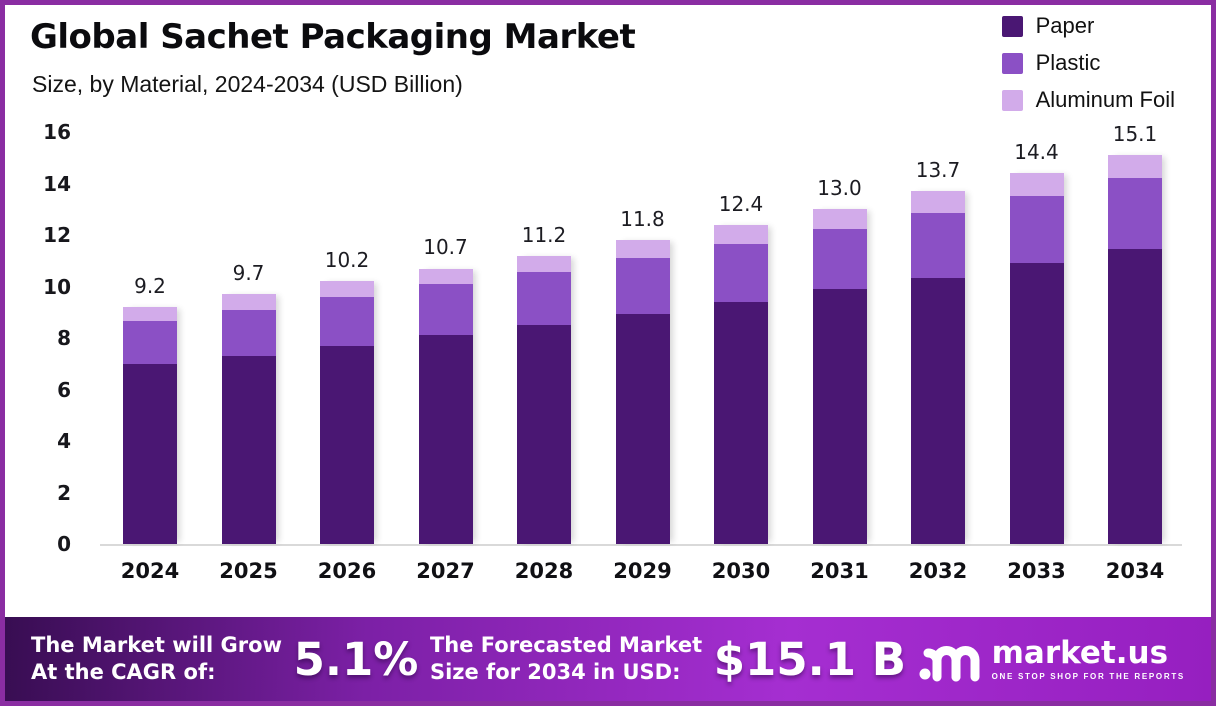  I want to click on bar-total-label: 11.2, so click(544, 234).